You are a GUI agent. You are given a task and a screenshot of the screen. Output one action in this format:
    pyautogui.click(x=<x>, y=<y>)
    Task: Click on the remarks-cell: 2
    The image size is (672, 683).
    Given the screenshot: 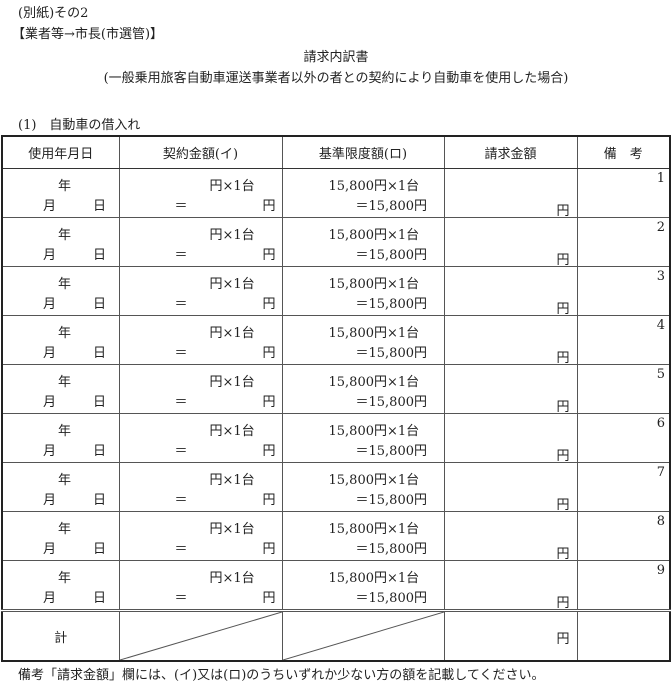 What is the action you would take?
    pyautogui.click(x=623, y=242)
    